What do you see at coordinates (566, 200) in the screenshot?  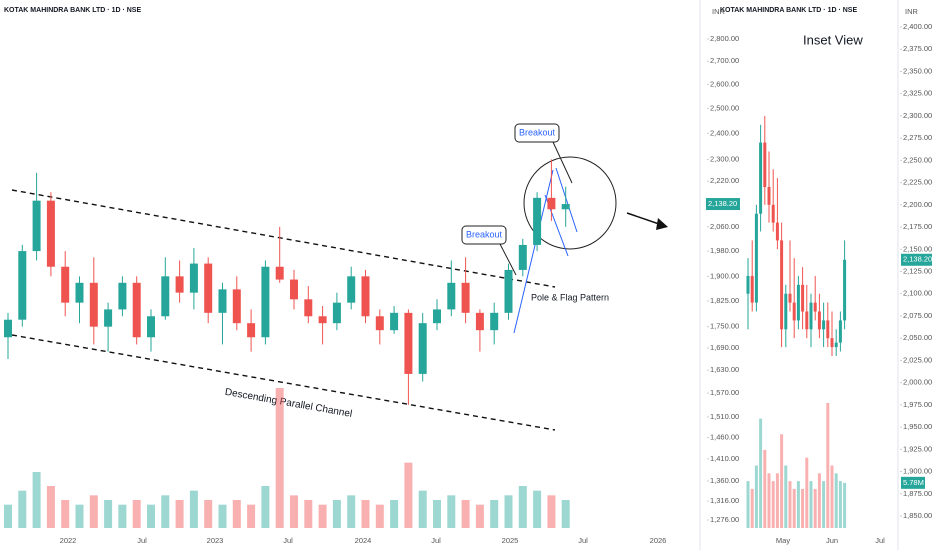 I see `flag-line` at bounding box center [566, 200].